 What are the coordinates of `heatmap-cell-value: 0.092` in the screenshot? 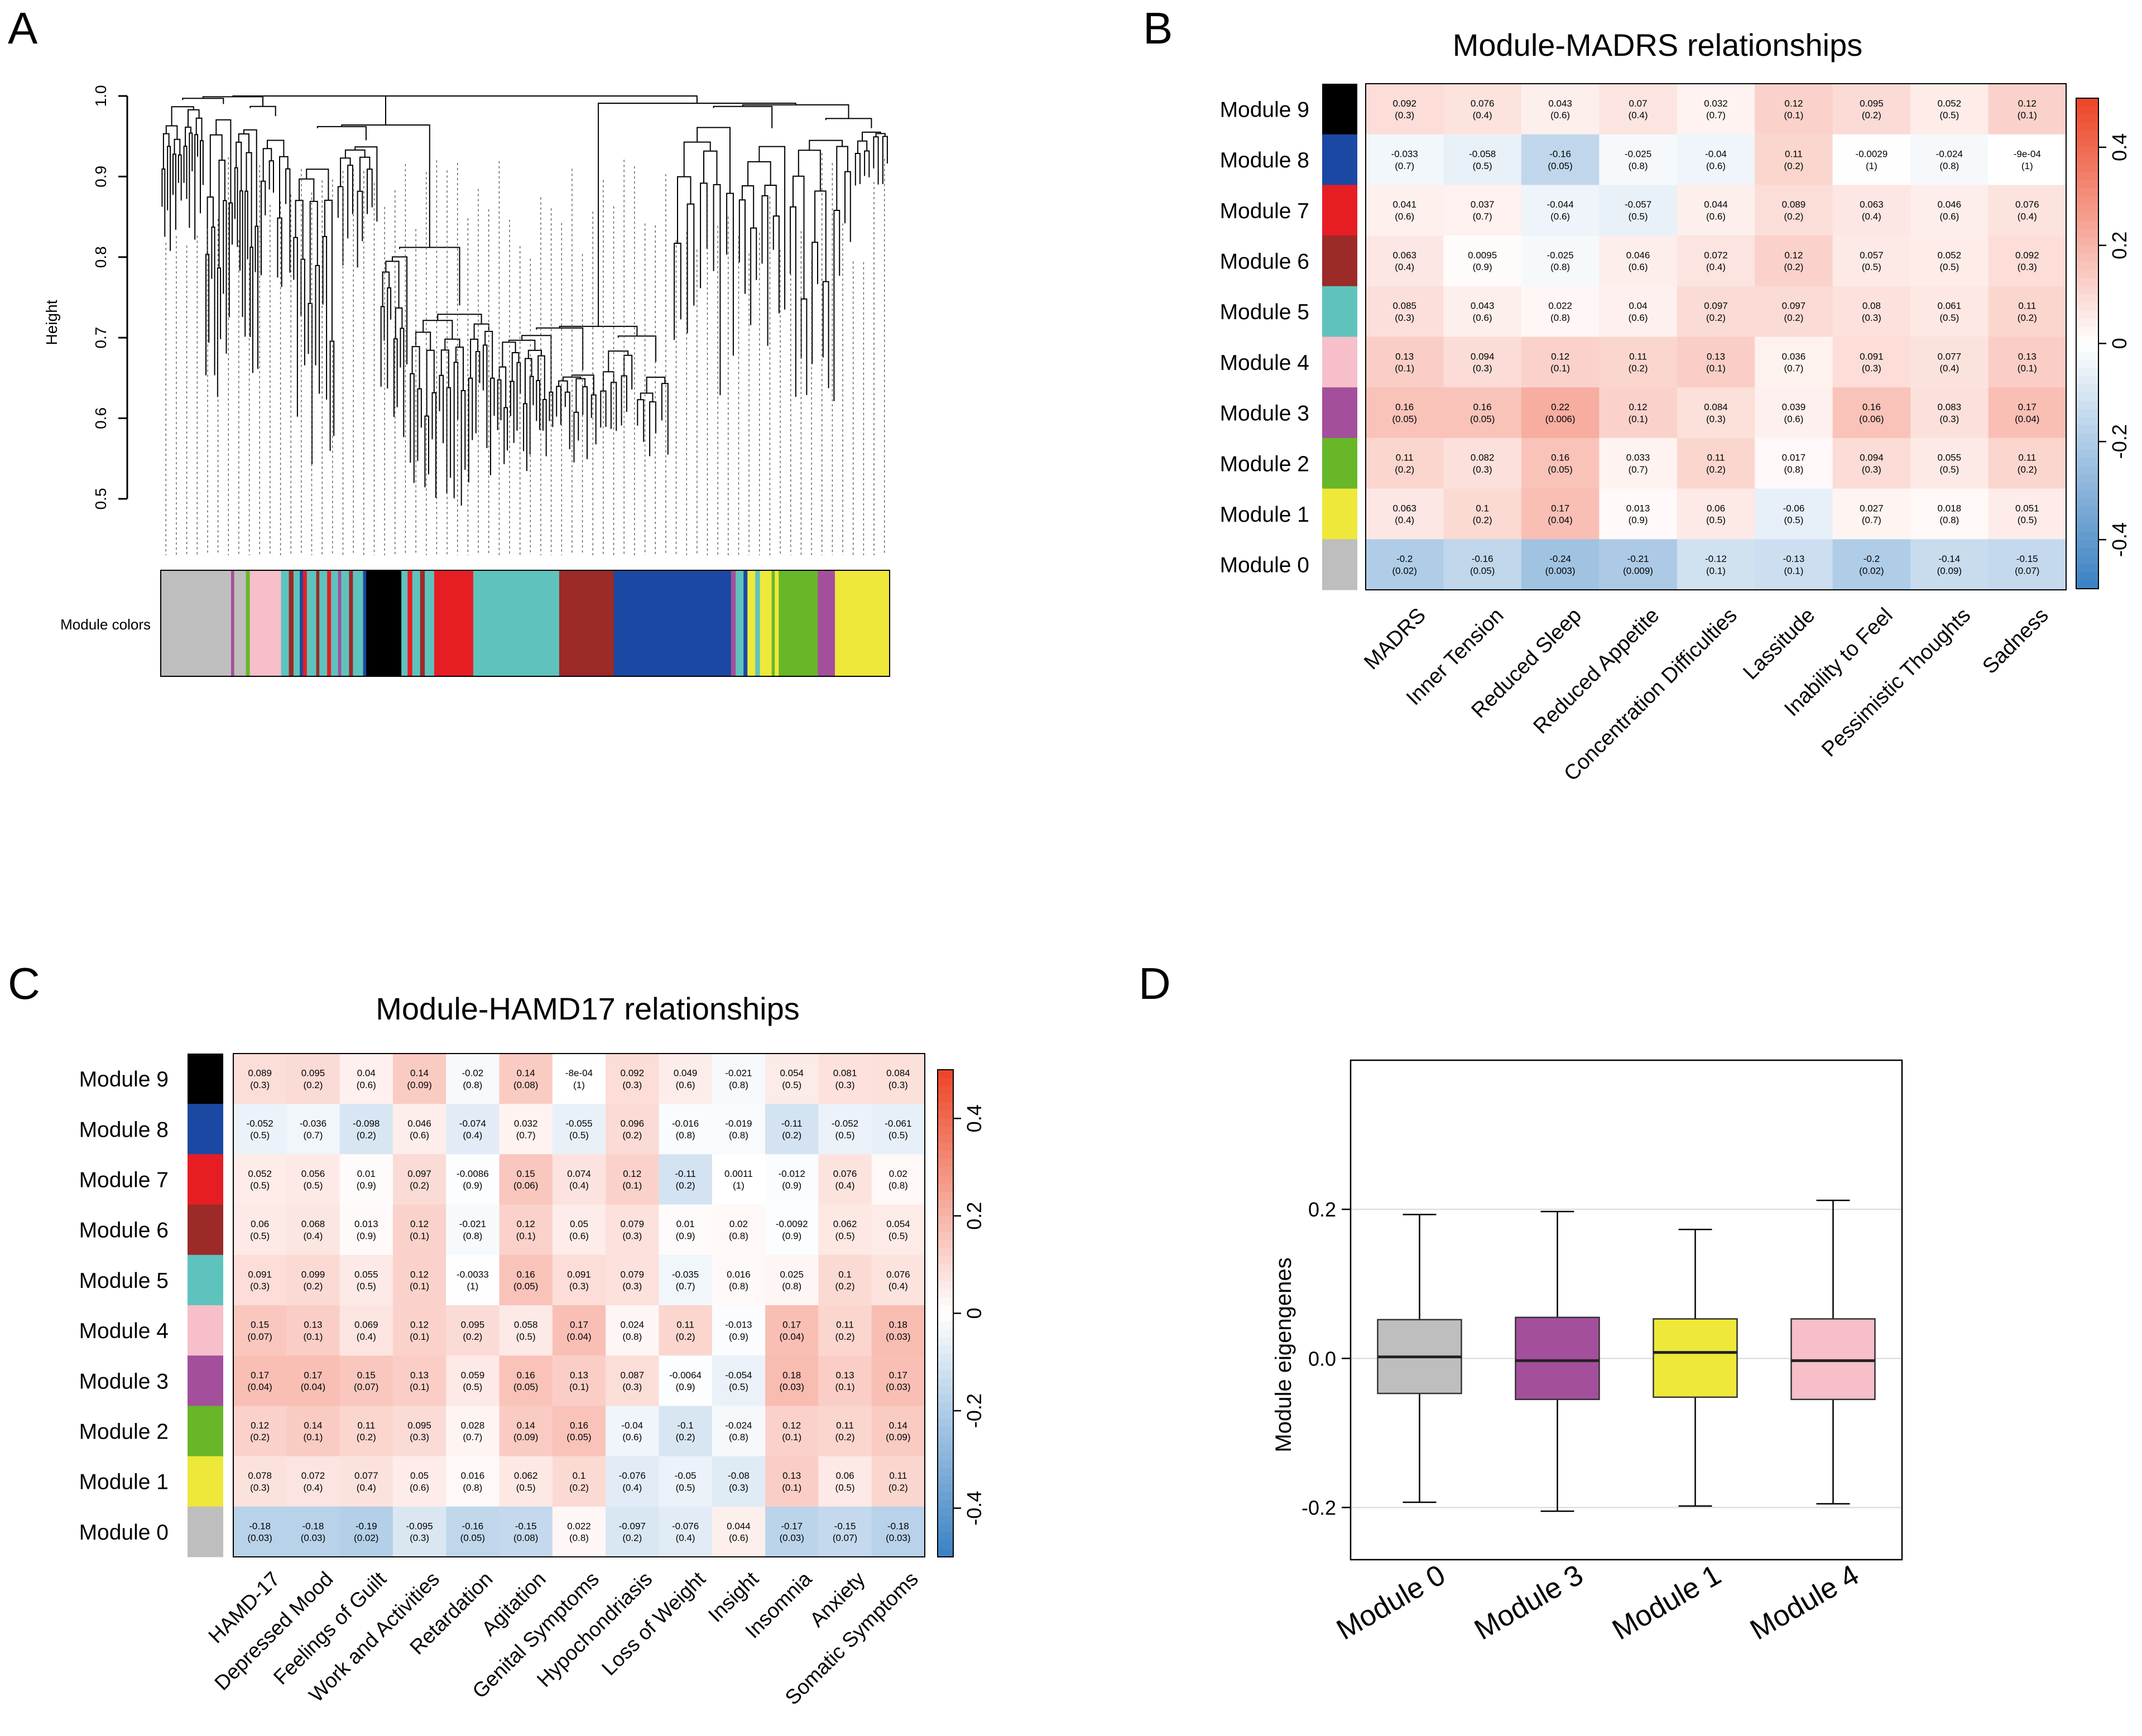 It's located at (633, 1073).